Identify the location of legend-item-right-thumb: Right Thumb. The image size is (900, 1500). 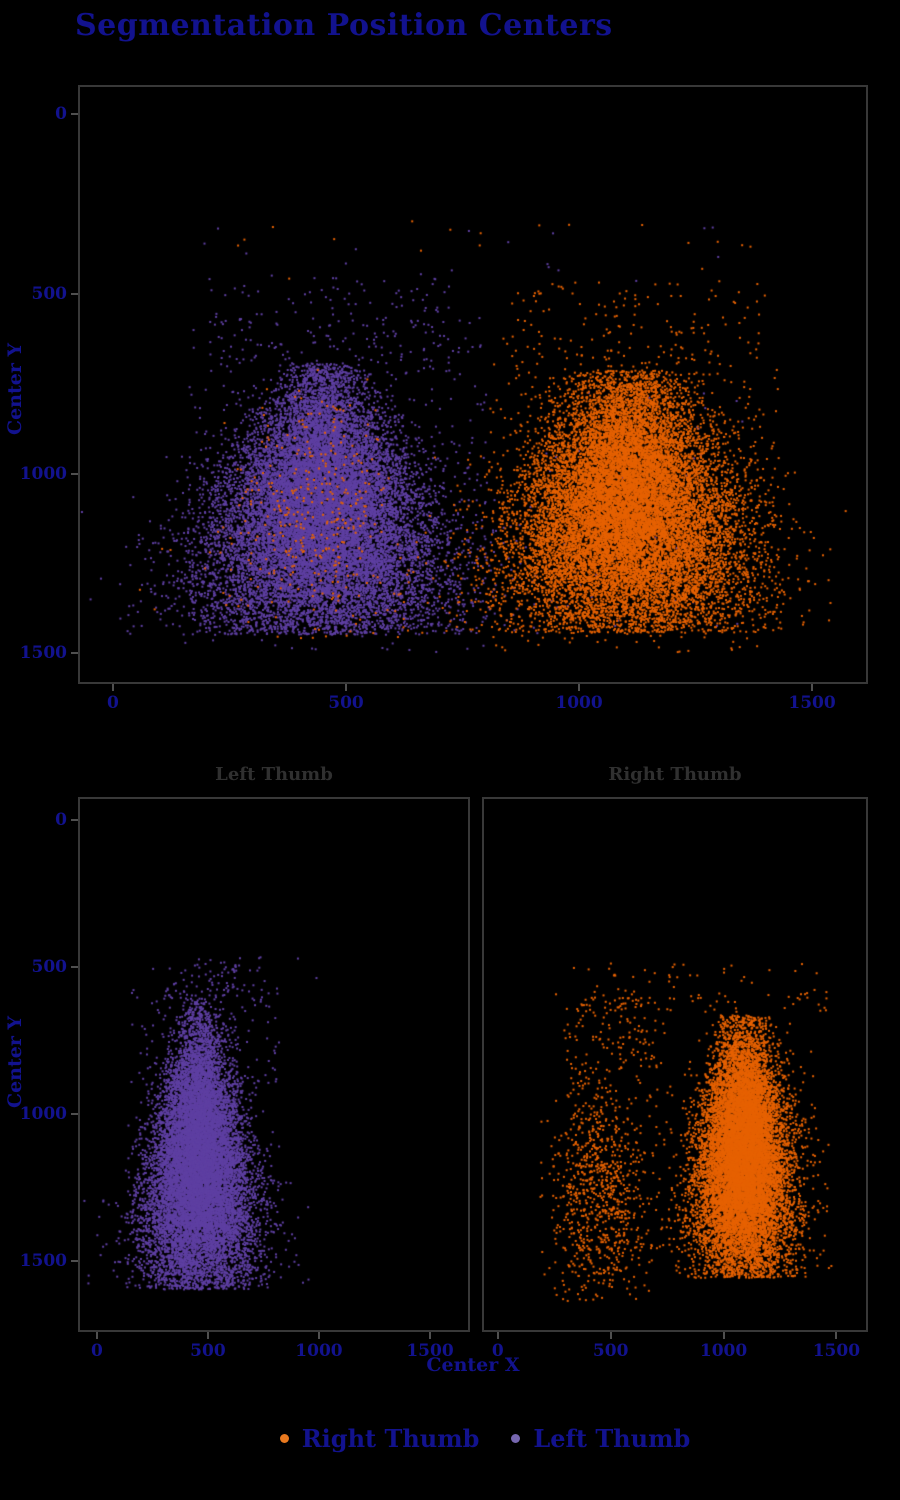
(379, 1438).